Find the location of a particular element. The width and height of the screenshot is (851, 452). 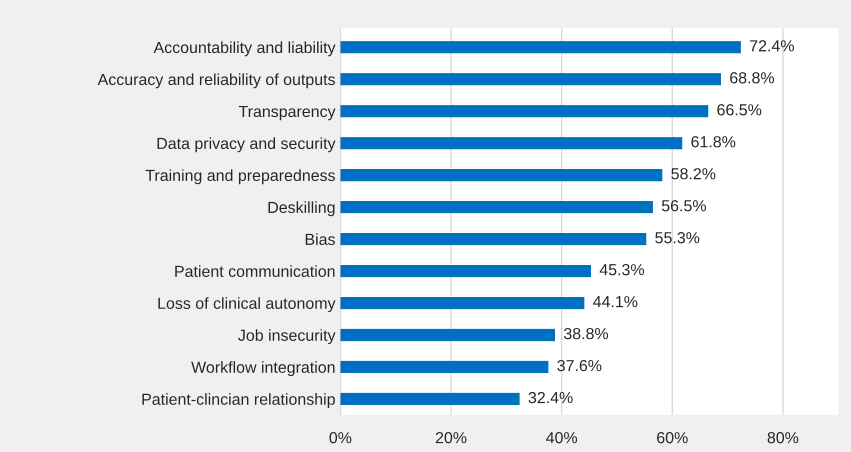

y-tick-label: Deskilling is located at coordinates (301, 208).